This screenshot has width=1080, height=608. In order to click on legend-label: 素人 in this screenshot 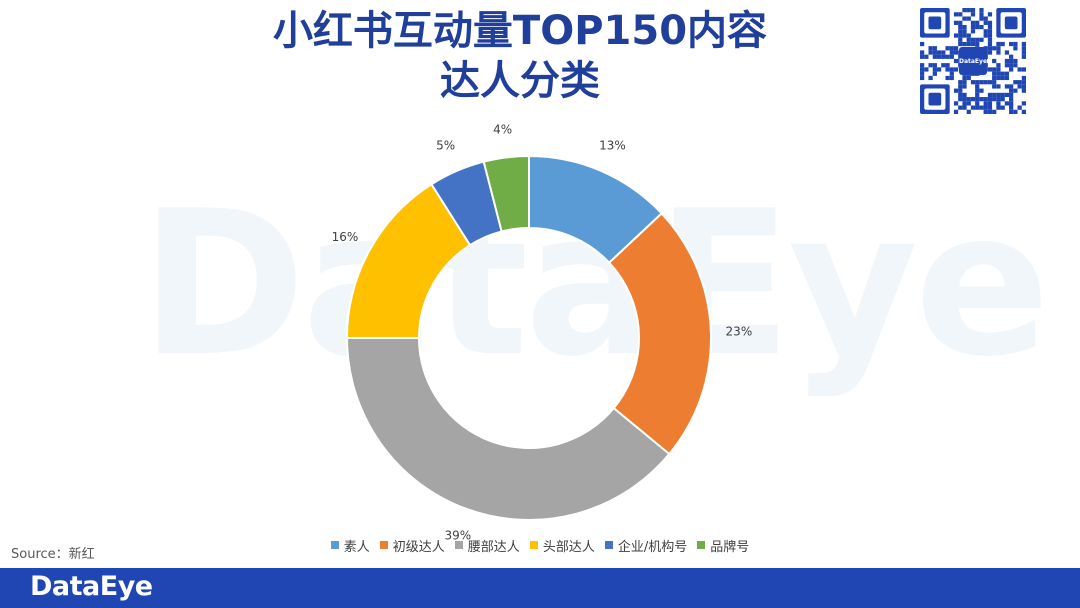, I will do `click(356, 547)`.